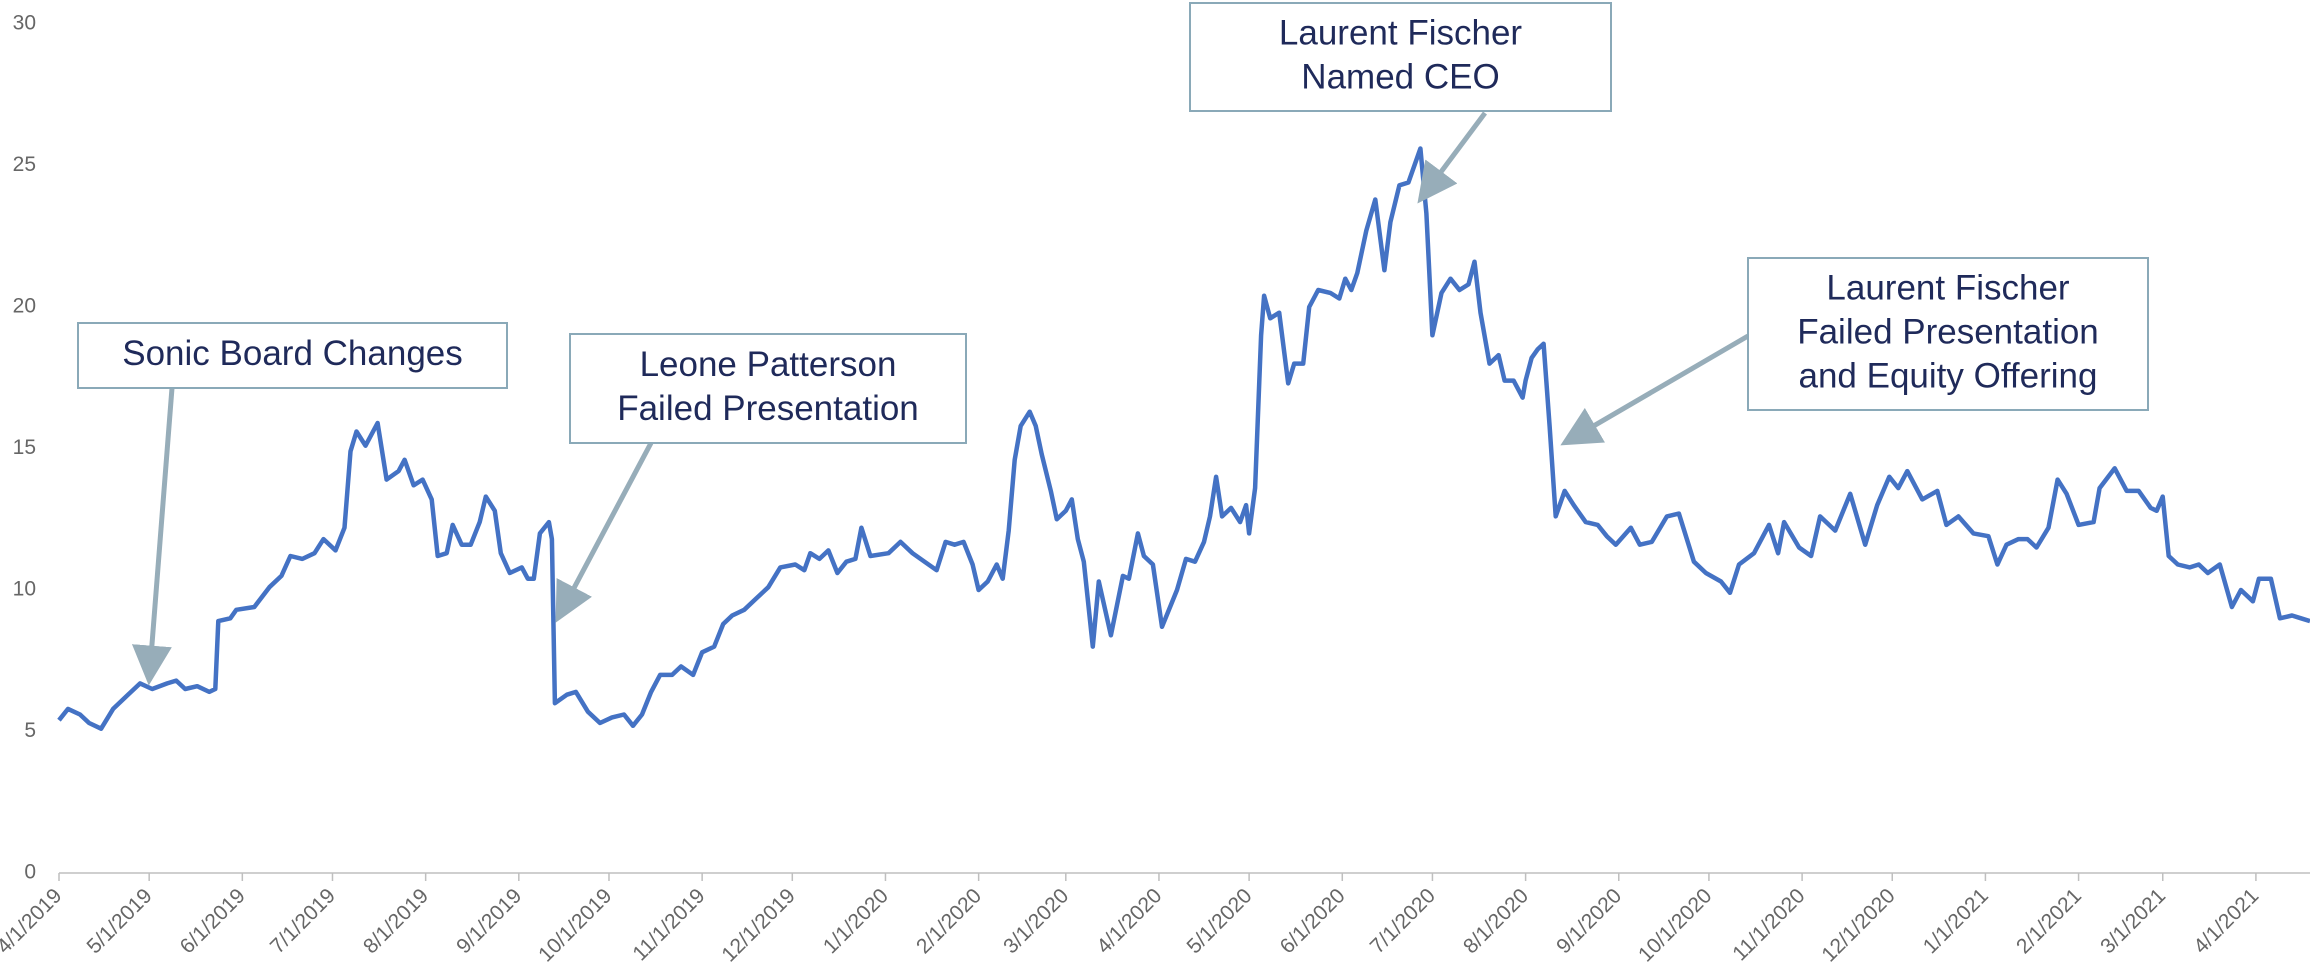 The width and height of the screenshot is (2310, 980). Describe the element at coordinates (1496, 921) in the screenshot. I see `x-tick-label: 8/1/2020` at that location.